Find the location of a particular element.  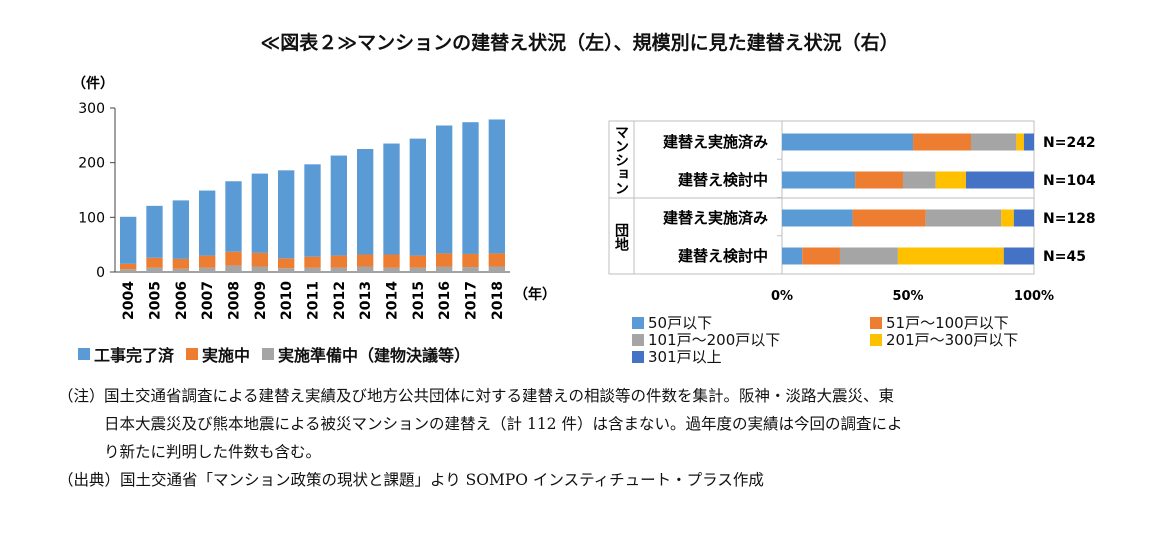

legend-label-completed: 工事完了済 is located at coordinates (134, 355).